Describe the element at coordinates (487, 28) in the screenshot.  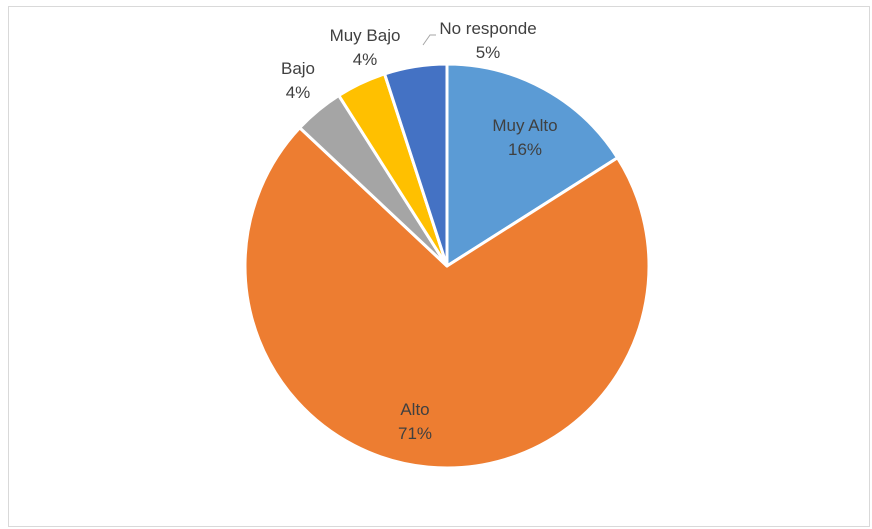
I see `slice-category-label: No responde` at that location.